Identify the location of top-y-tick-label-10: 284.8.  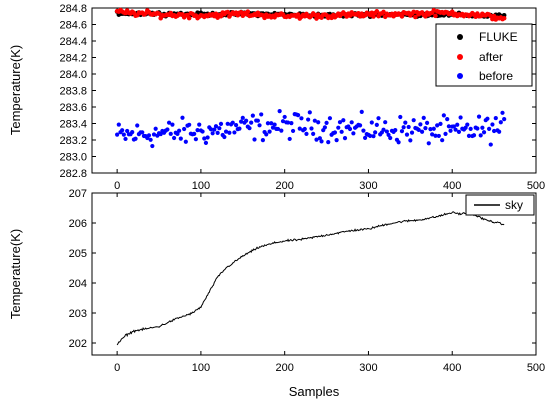
(73, 9).